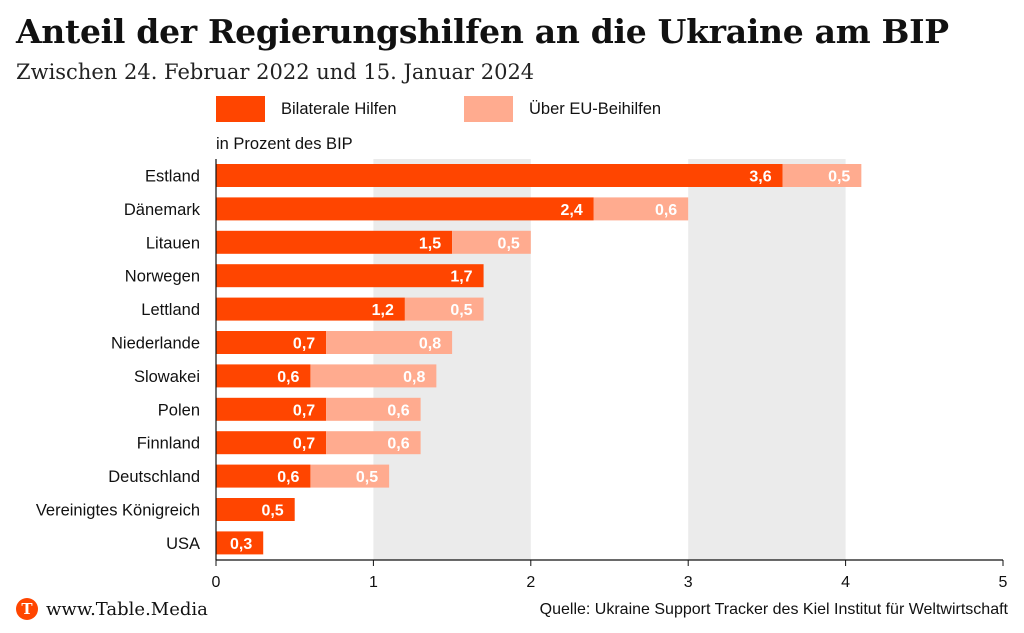  I want to click on category-label: Norwegen, so click(162, 277).